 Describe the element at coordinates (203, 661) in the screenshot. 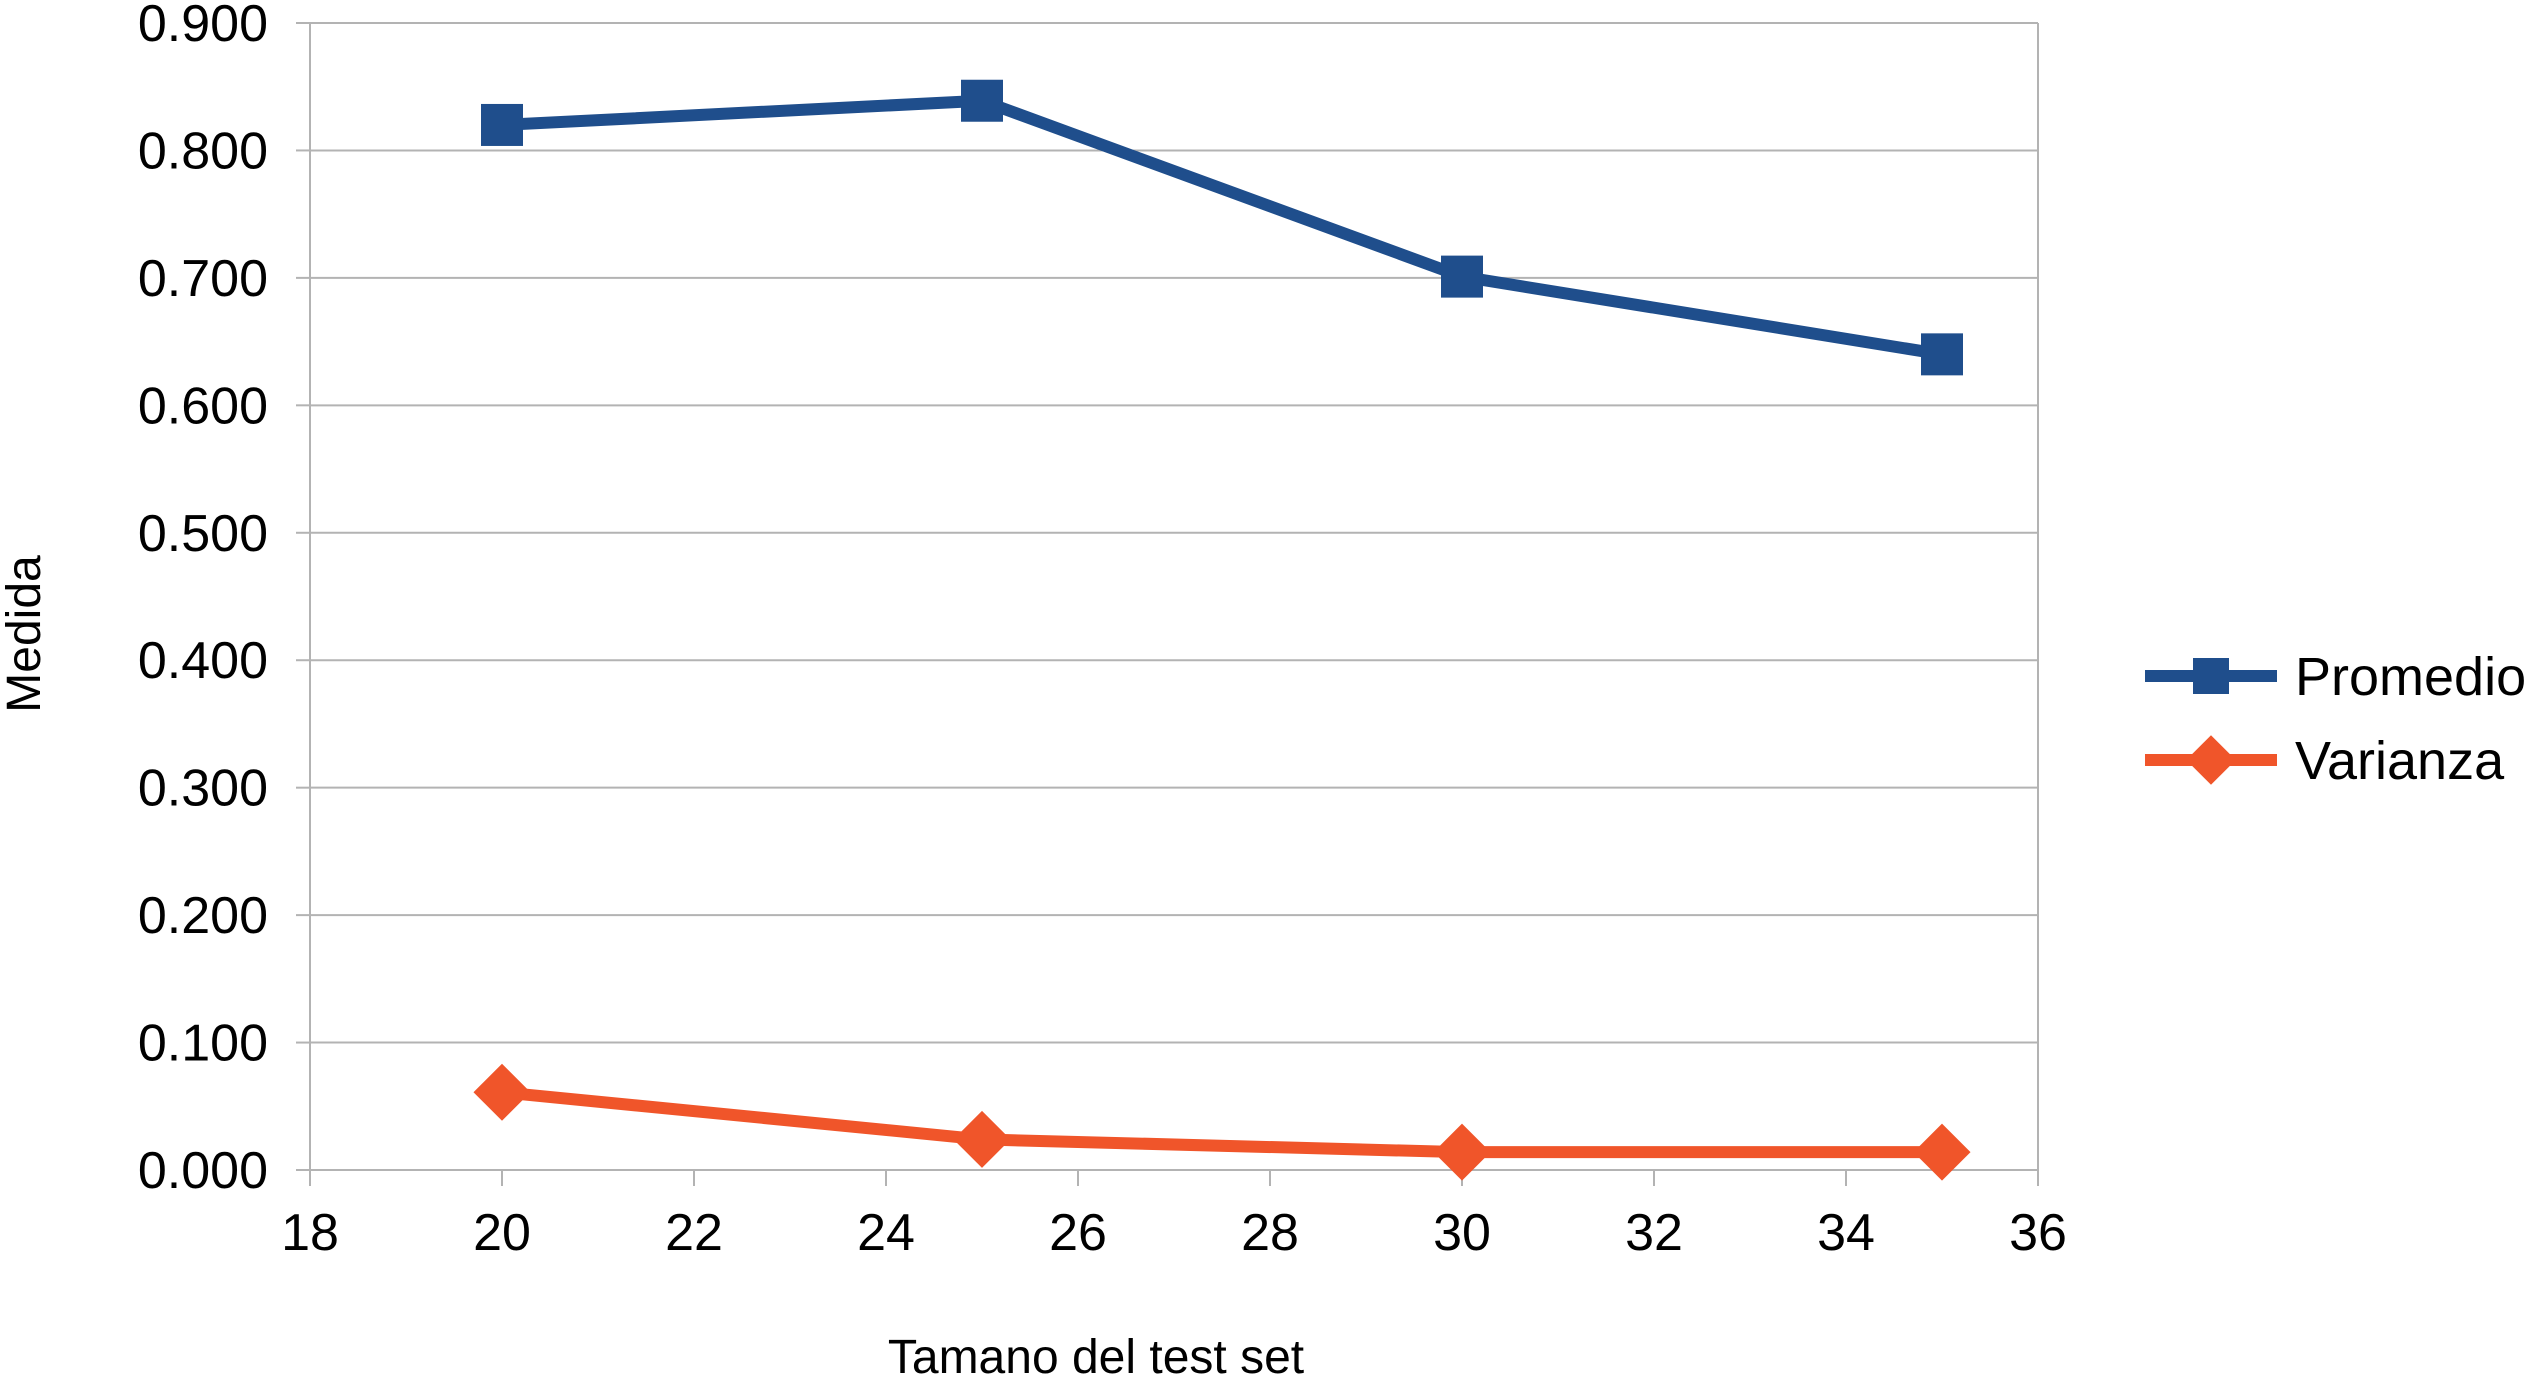

I see `y-tick-label: 0.400` at that location.